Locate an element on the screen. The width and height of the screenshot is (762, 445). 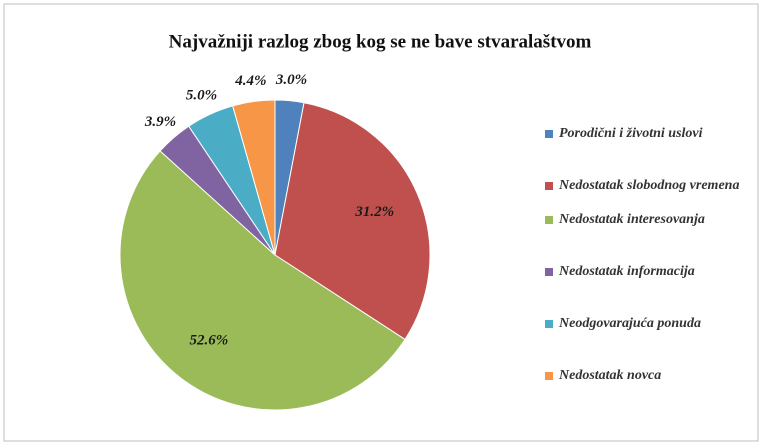
legend-item: Nedostatak informacija is located at coordinates (650, 272).